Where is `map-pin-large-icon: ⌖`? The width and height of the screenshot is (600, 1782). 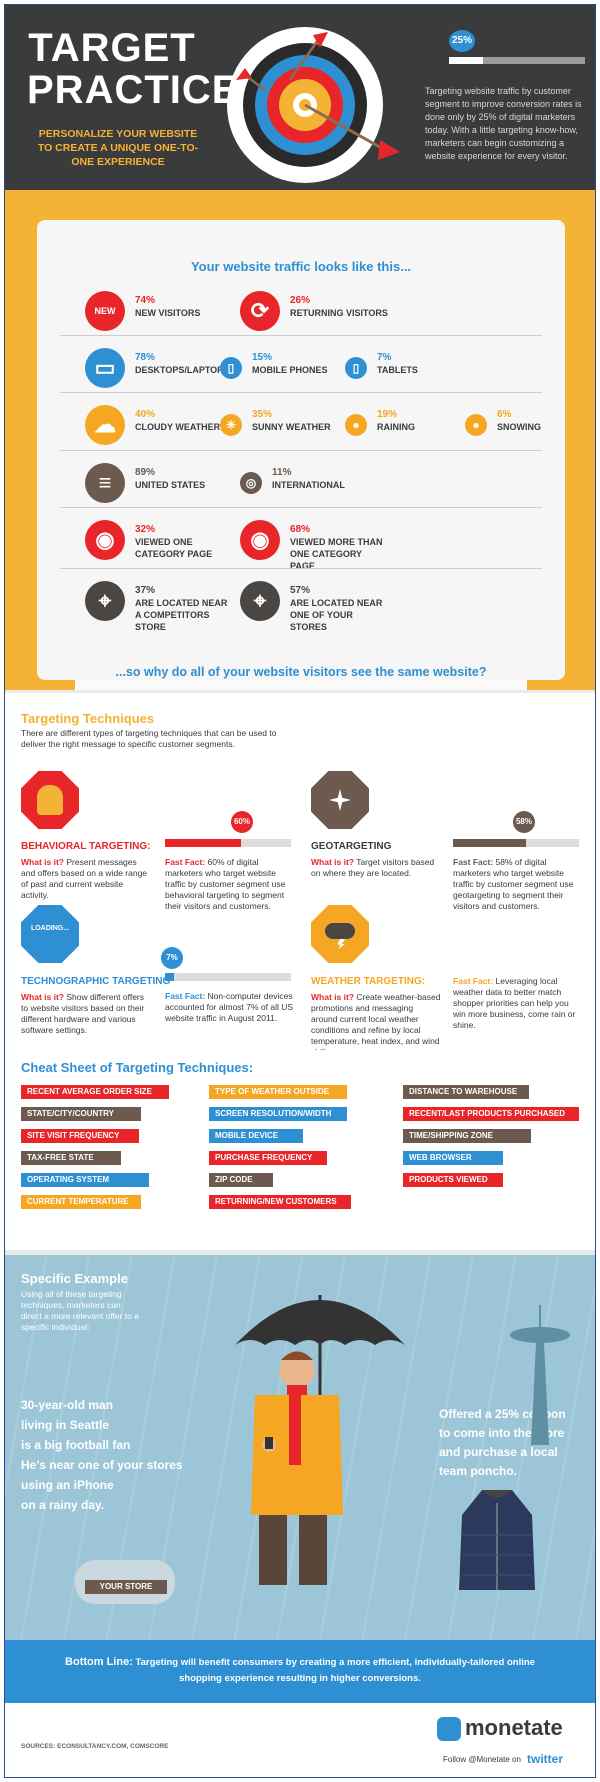
map-pin-large-icon: ⌖ is located at coordinates (260, 601).